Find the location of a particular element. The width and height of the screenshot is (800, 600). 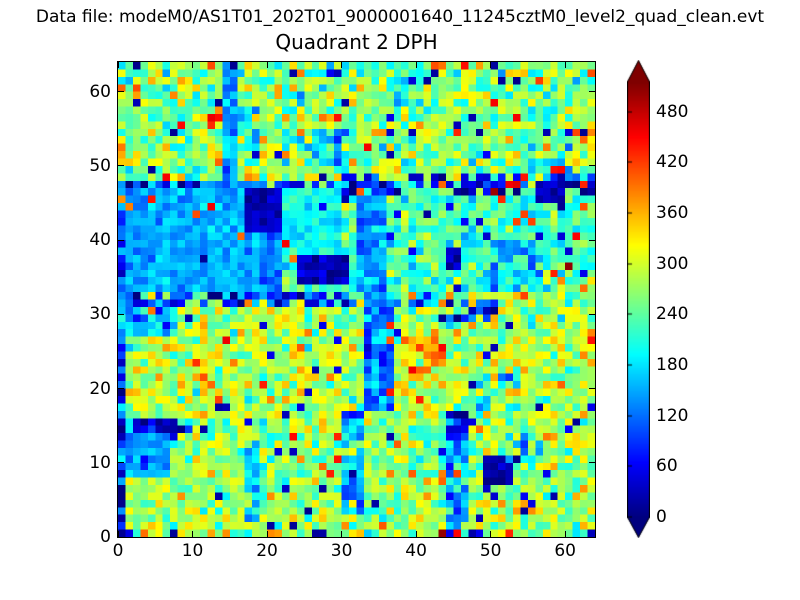

colorbar-tick-label: 480 is located at coordinates (672, 111).